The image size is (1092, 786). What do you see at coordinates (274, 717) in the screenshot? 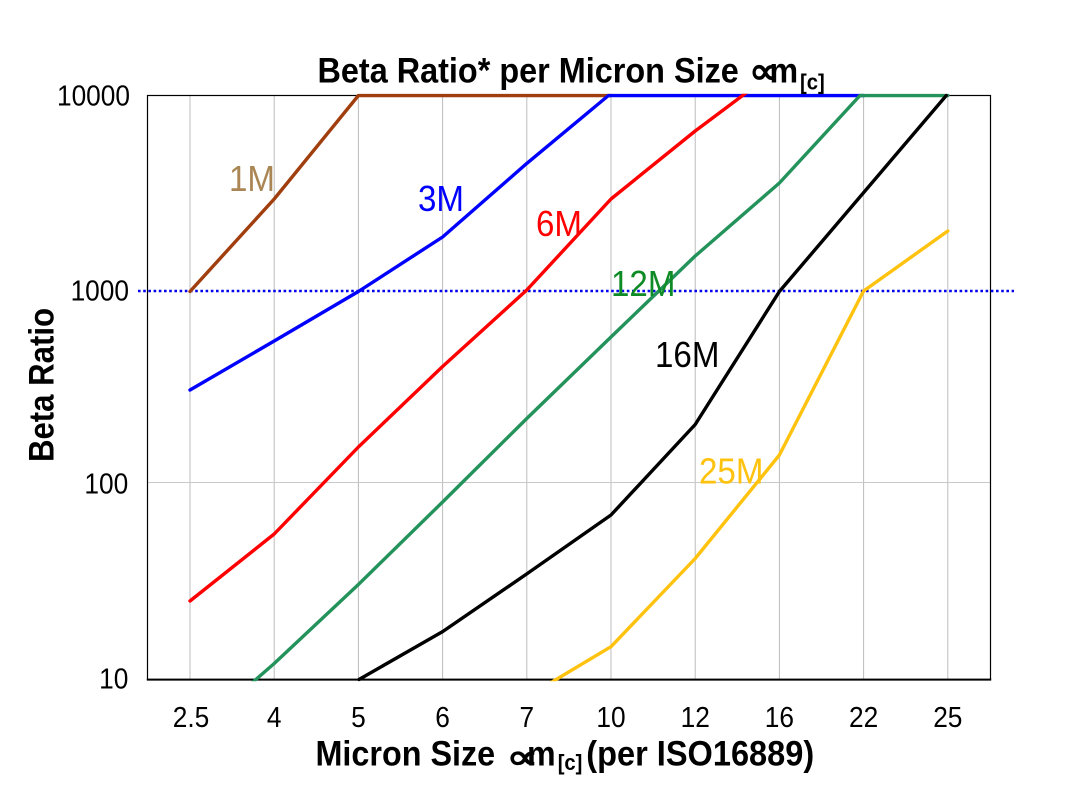
I see `svg-text: 4` at bounding box center [274, 717].